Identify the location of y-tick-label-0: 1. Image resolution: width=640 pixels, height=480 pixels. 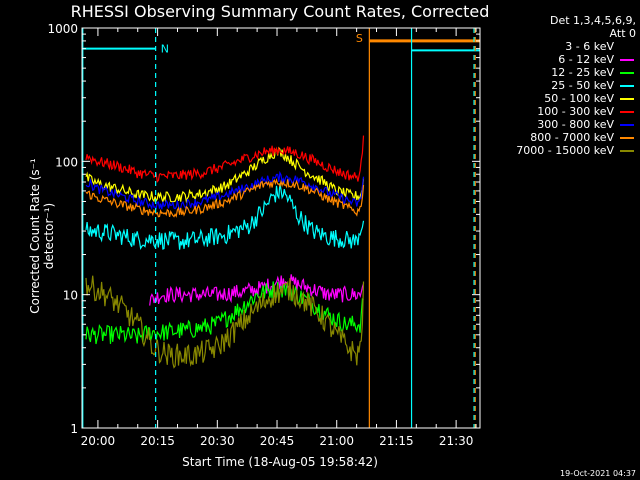
(74, 429).